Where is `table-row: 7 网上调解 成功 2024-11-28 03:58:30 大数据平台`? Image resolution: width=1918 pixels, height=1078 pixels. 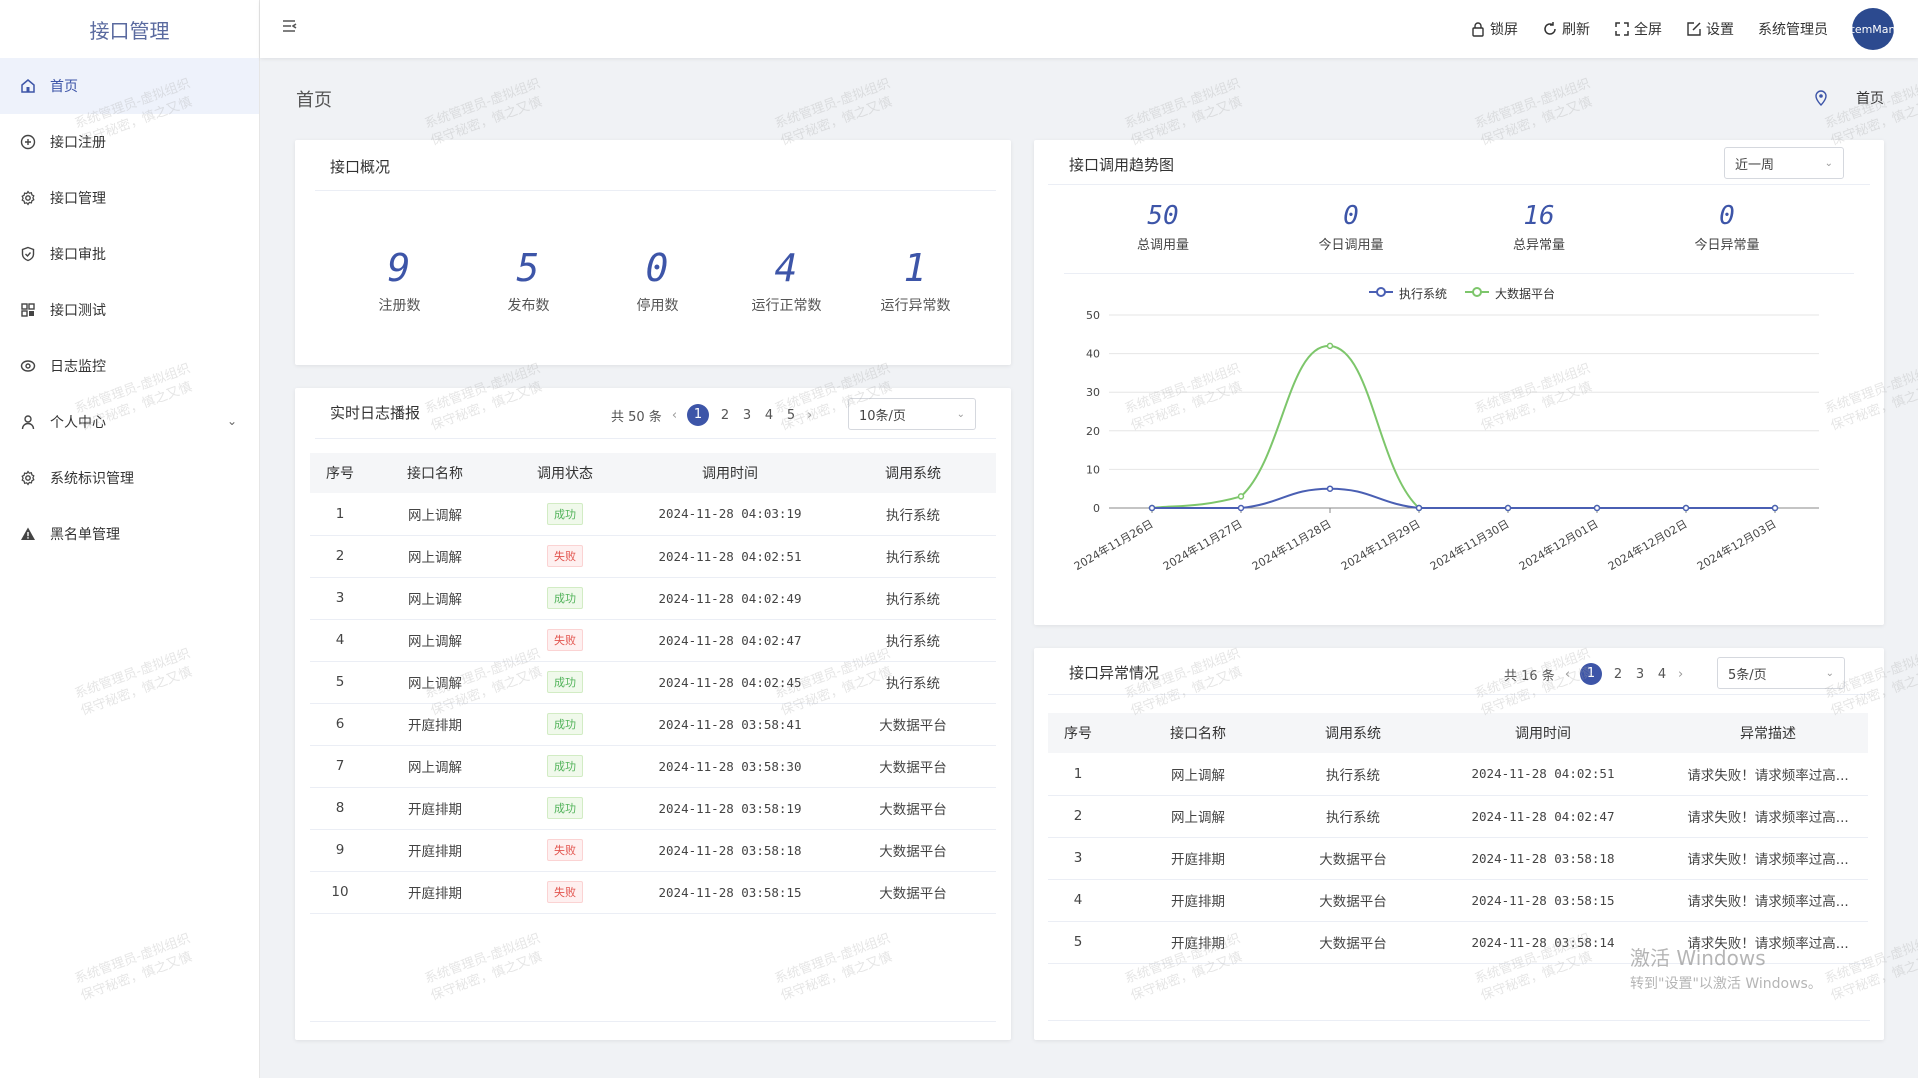 table-row: 7 网上调解 成功 2024-11-28 03:58:30 大数据平台 is located at coordinates (653, 766).